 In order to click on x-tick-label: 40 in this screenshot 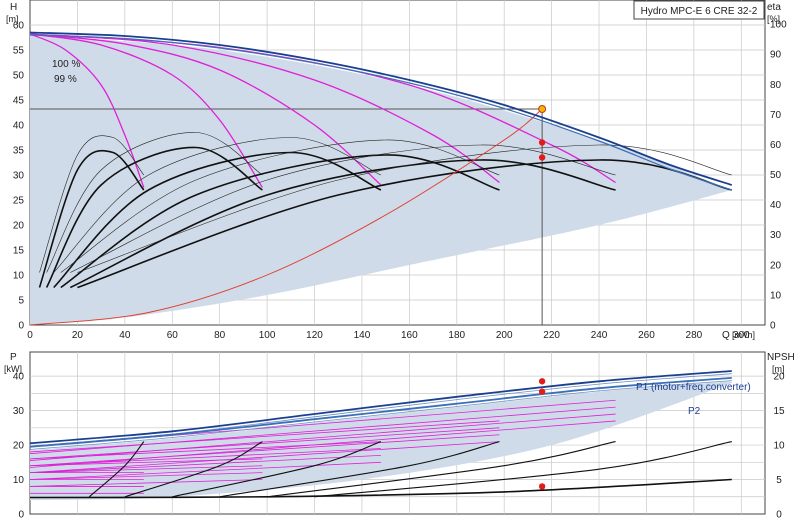, I will do `click(125, 335)`.